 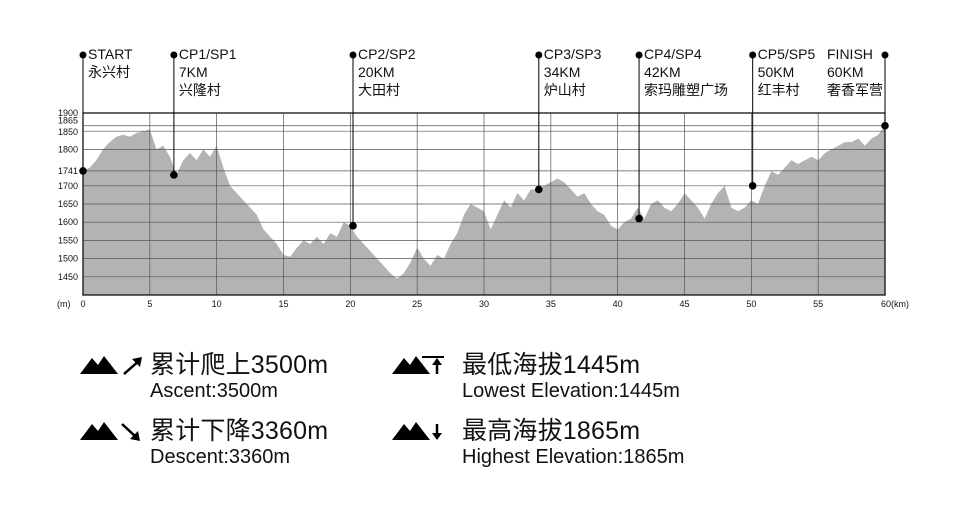 What do you see at coordinates (845, 72) in the screenshot?
I see `checkpoint-km: 60KM` at bounding box center [845, 72].